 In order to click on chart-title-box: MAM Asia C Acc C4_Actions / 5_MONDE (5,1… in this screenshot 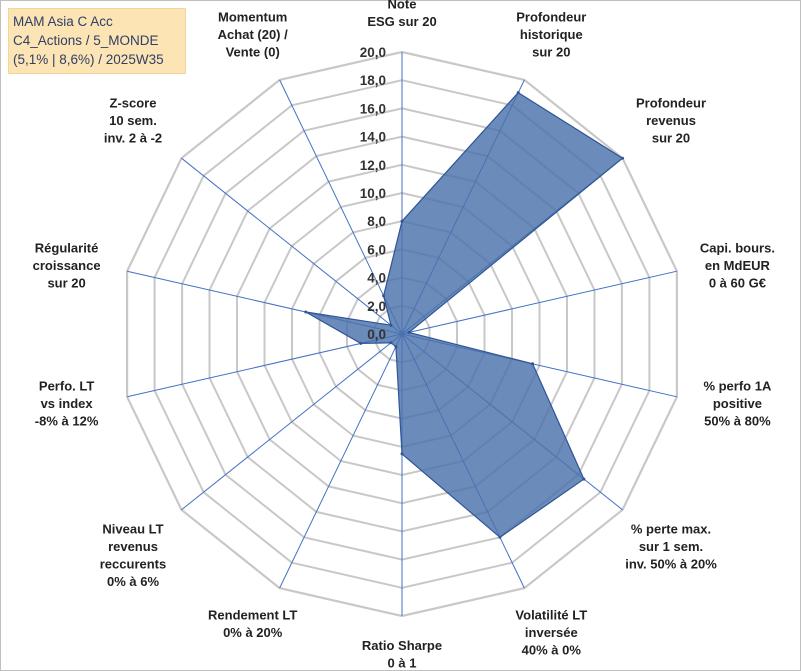, I will do `click(97, 41)`.